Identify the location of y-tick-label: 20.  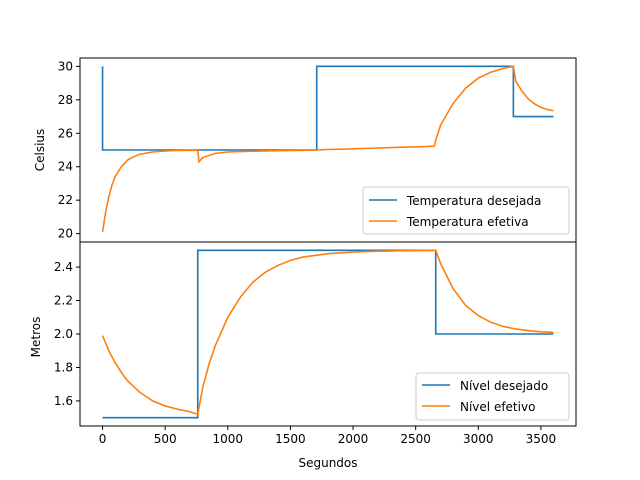
(65, 234).